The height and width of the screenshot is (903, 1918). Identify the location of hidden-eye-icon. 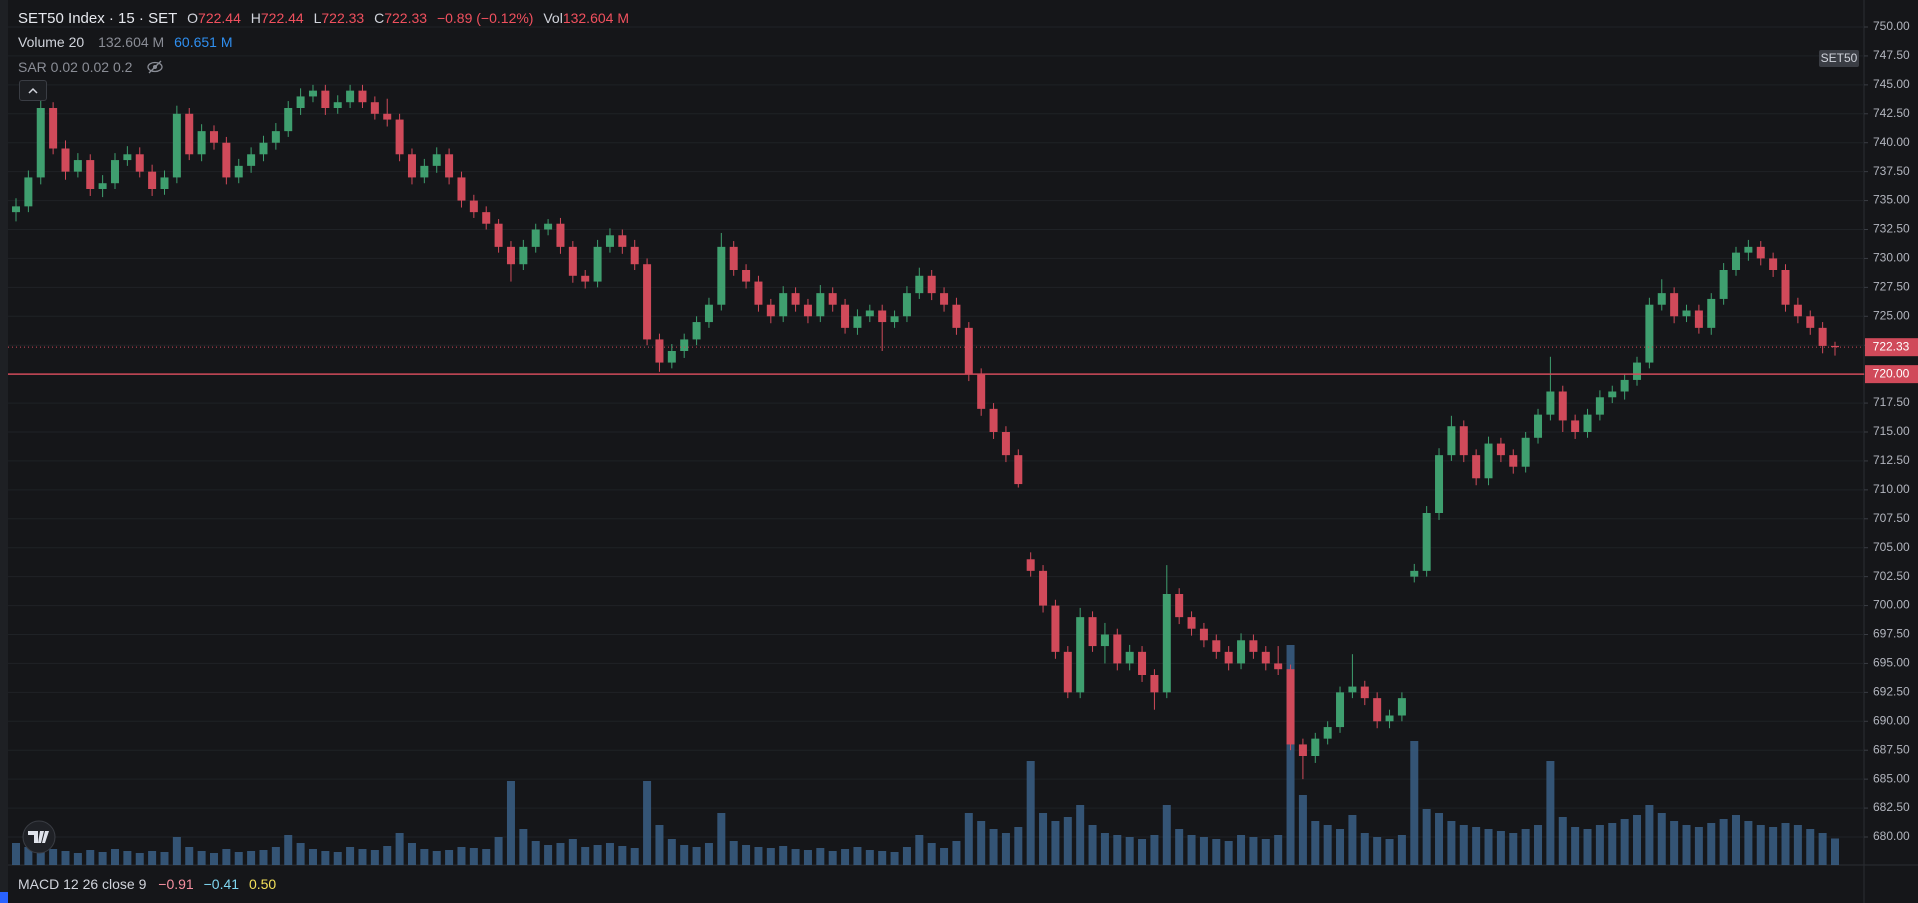
(155, 67).